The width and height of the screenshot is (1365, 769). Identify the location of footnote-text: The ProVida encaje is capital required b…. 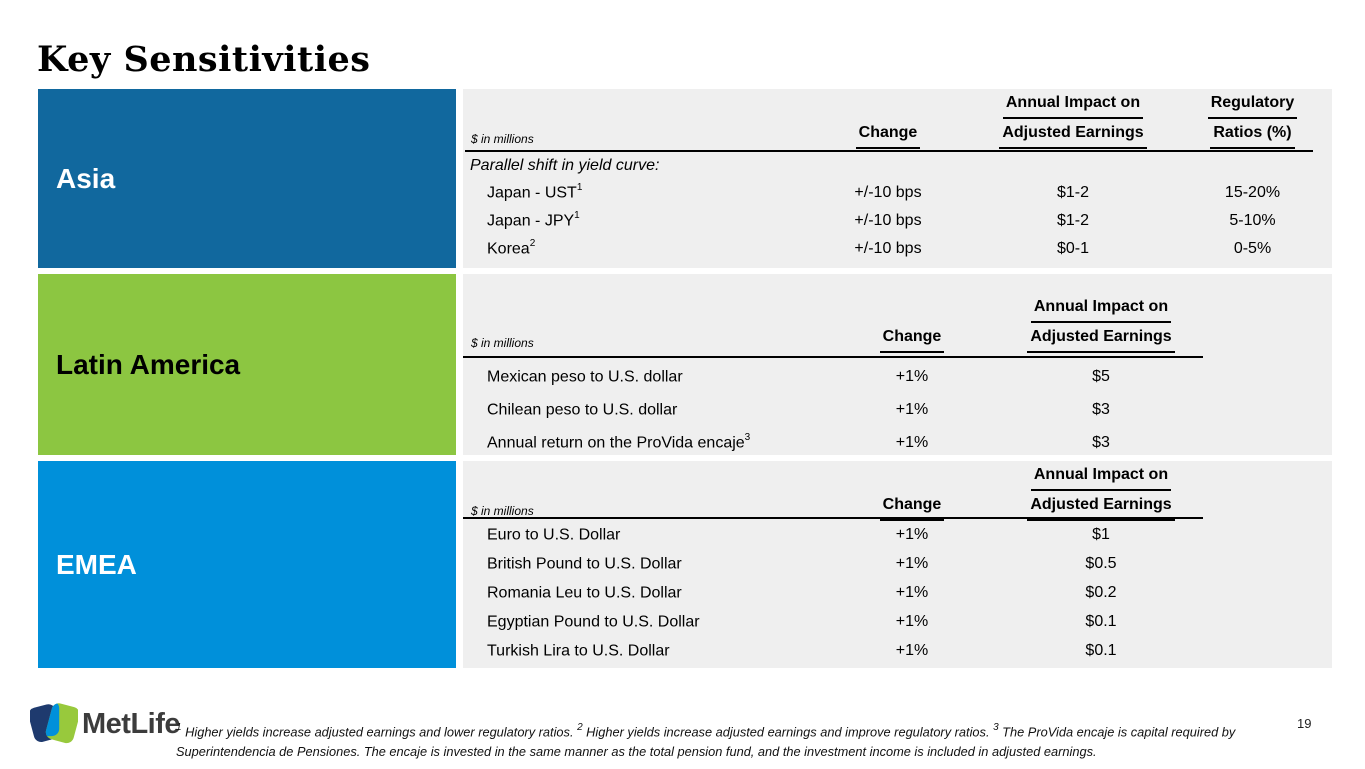
(706, 741).